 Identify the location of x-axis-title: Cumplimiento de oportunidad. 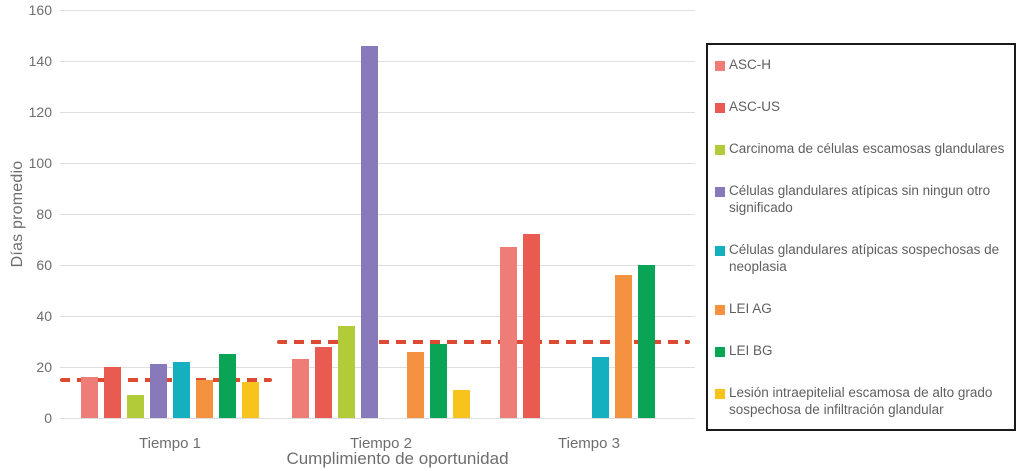
(397, 458).